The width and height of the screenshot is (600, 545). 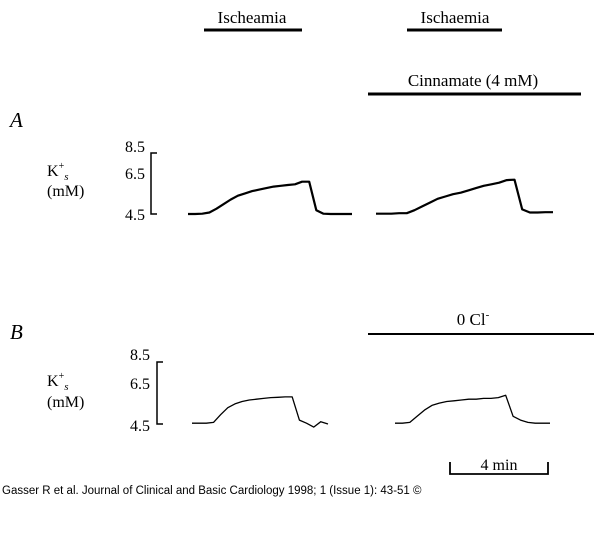 I want to click on panel-label-a: A, so click(x=15, y=120).